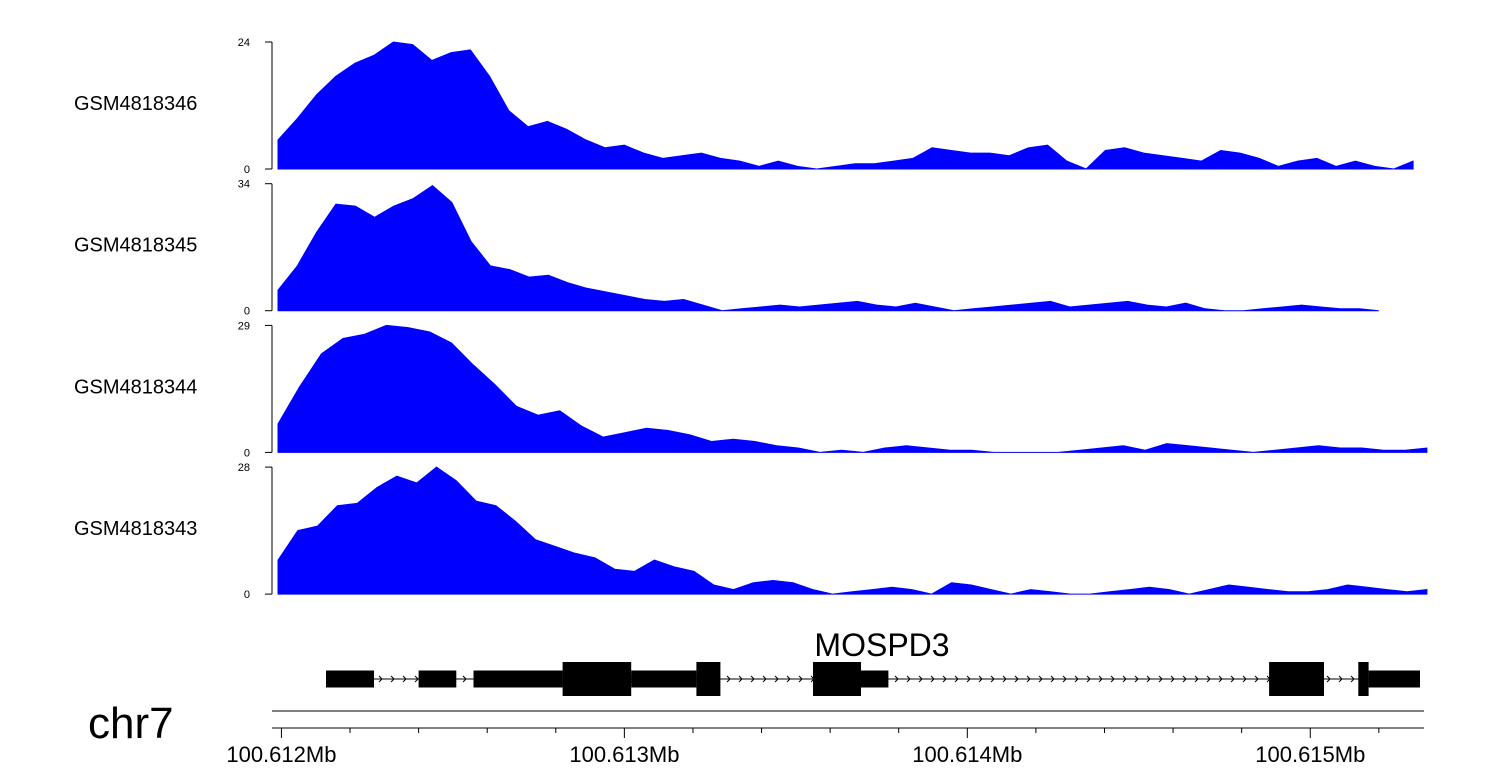 Image resolution: width=1500 pixels, height=780 pixels. I want to click on track-name: GSM4818344, so click(135, 387).